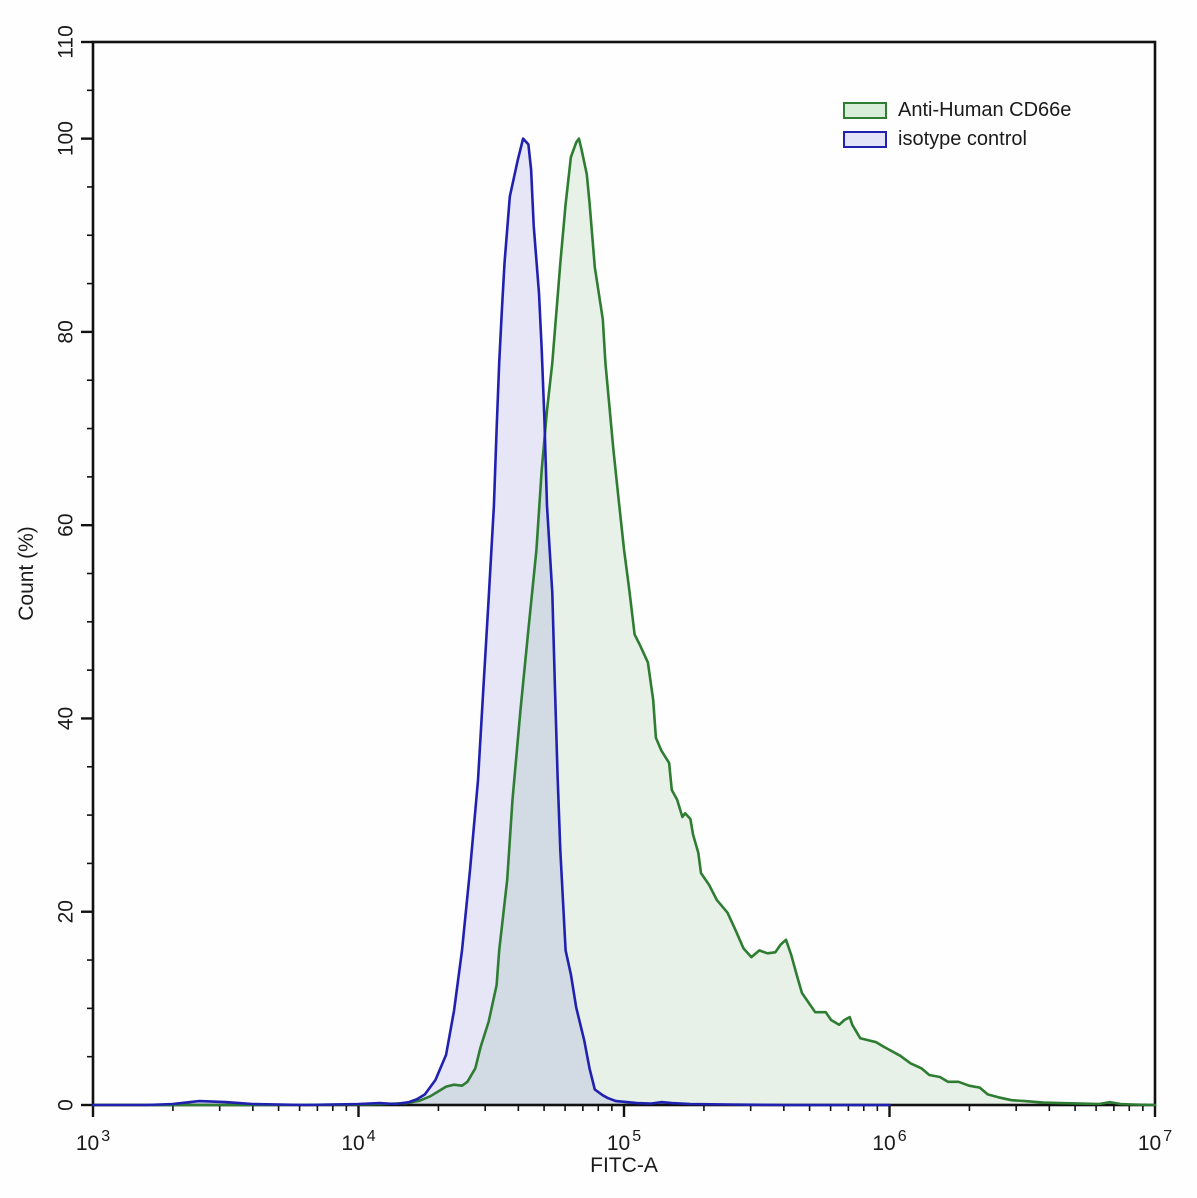  I want to click on legend-label-anti-human-cd66e: Anti-Human CD66e, so click(985, 110).